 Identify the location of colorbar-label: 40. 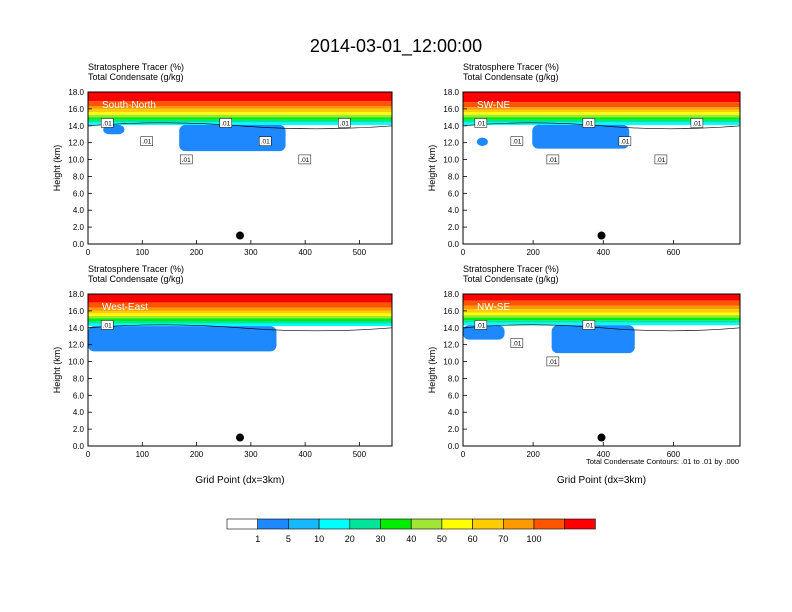
(411, 539).